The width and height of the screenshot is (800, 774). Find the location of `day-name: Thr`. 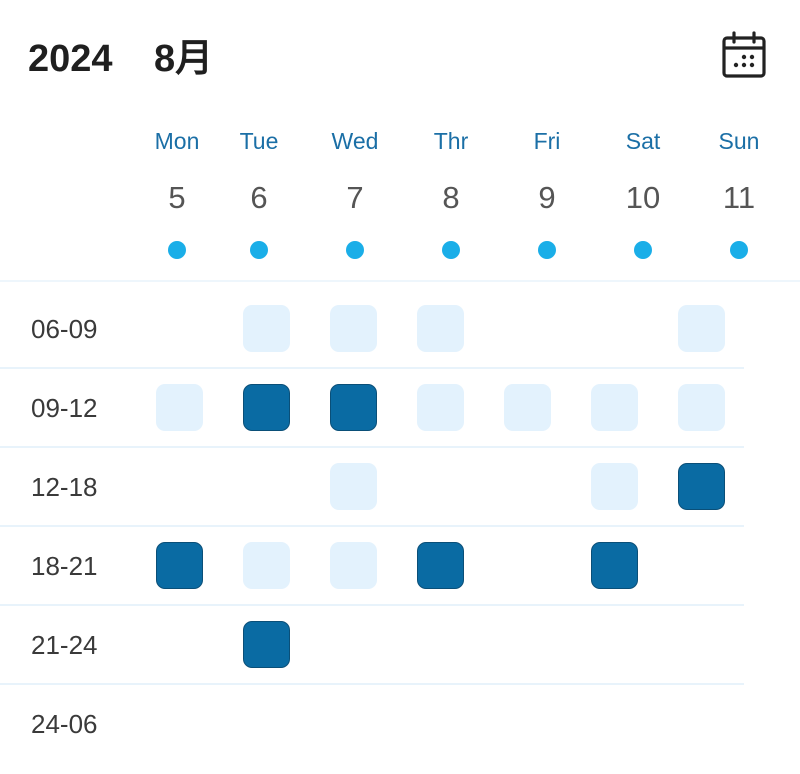

day-name: Thr is located at coordinates (451, 141).